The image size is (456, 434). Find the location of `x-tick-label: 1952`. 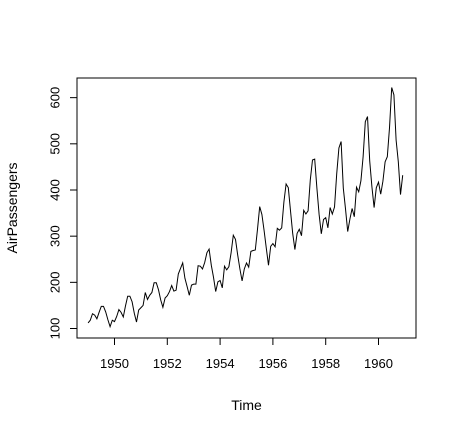

x-tick-label: 1952 is located at coordinates (167, 363).